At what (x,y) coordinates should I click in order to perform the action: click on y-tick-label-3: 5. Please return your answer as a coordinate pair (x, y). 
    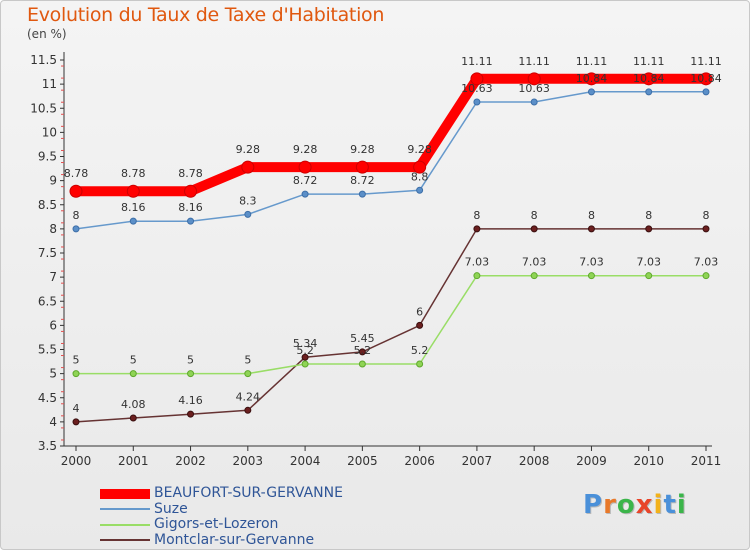
    Looking at the image, I should click on (53, 374).